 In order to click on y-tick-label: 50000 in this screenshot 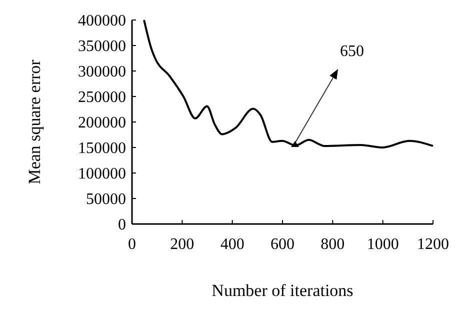, I will do `click(106, 199)`.